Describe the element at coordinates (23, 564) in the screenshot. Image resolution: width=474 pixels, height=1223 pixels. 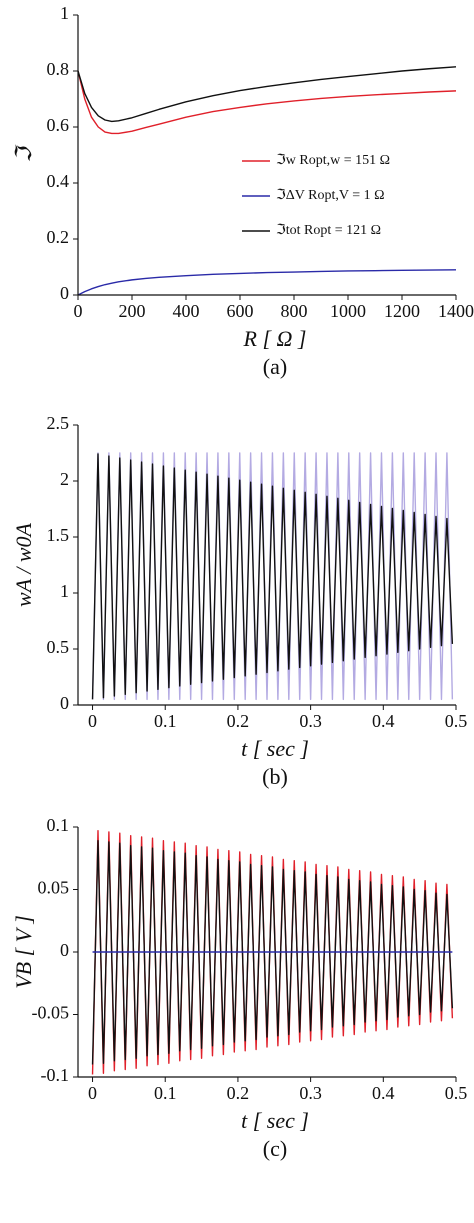
I see `y-axis-label: wA / w0A` at that location.